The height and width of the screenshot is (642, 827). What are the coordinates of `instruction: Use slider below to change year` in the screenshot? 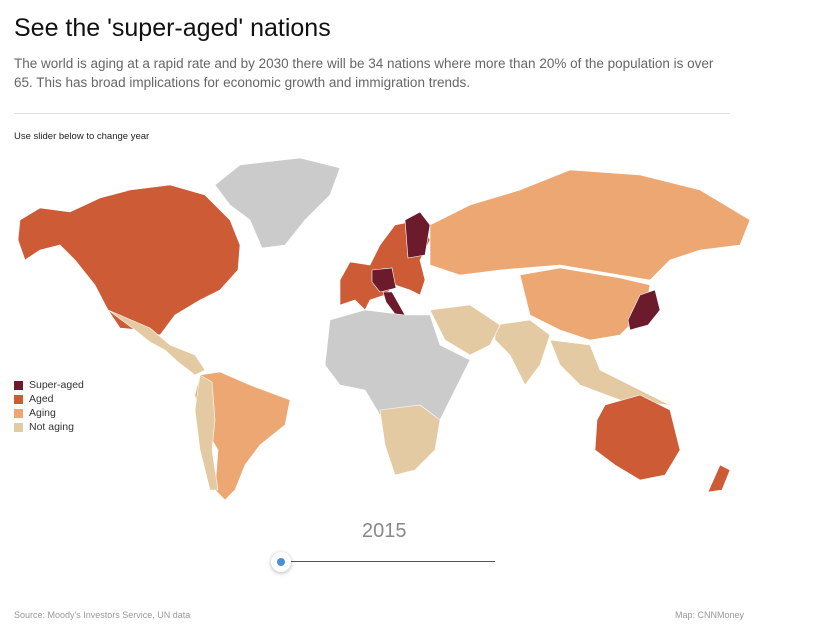 It's located at (82, 136).